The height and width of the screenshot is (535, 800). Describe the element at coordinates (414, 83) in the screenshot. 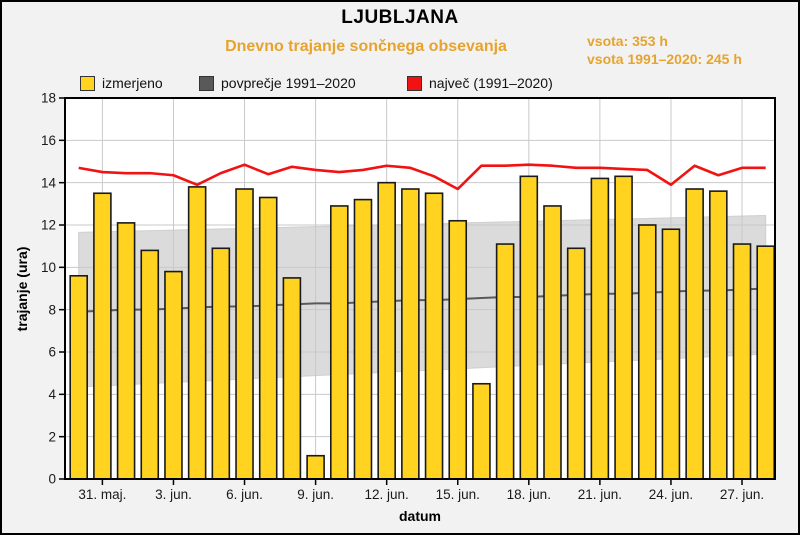

I see `legend-swatch-najvec-icon` at that location.